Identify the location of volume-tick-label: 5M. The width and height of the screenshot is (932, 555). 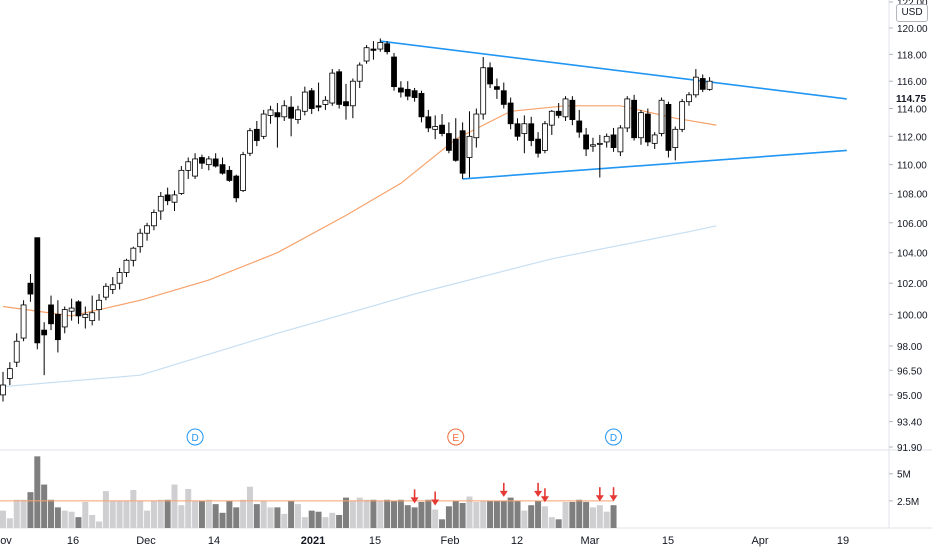
(904, 475).